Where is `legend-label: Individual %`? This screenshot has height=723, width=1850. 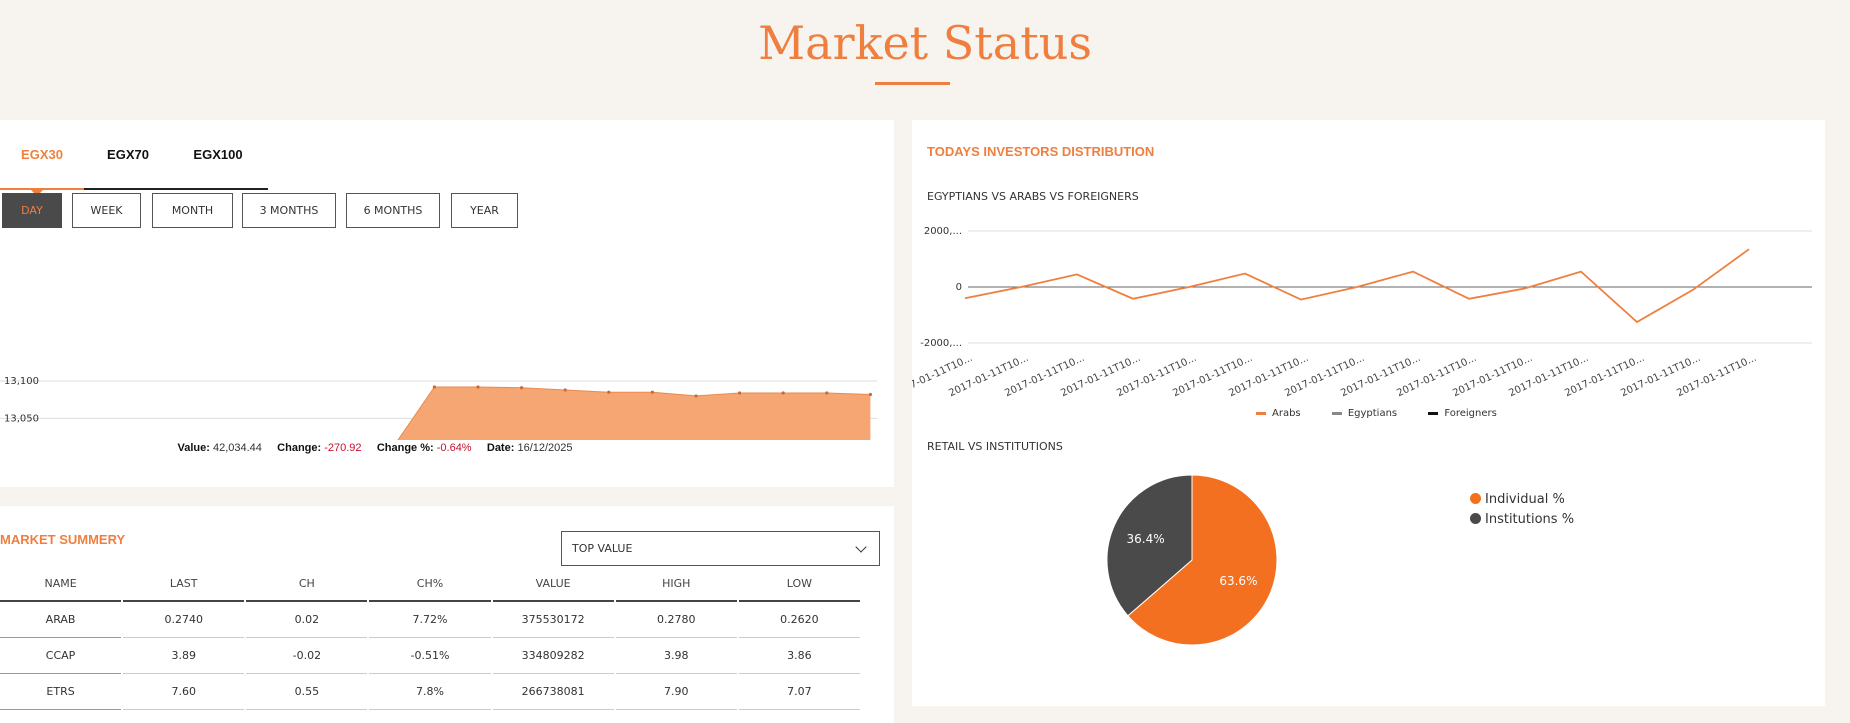
legend-label: Individual % is located at coordinates (1525, 499).